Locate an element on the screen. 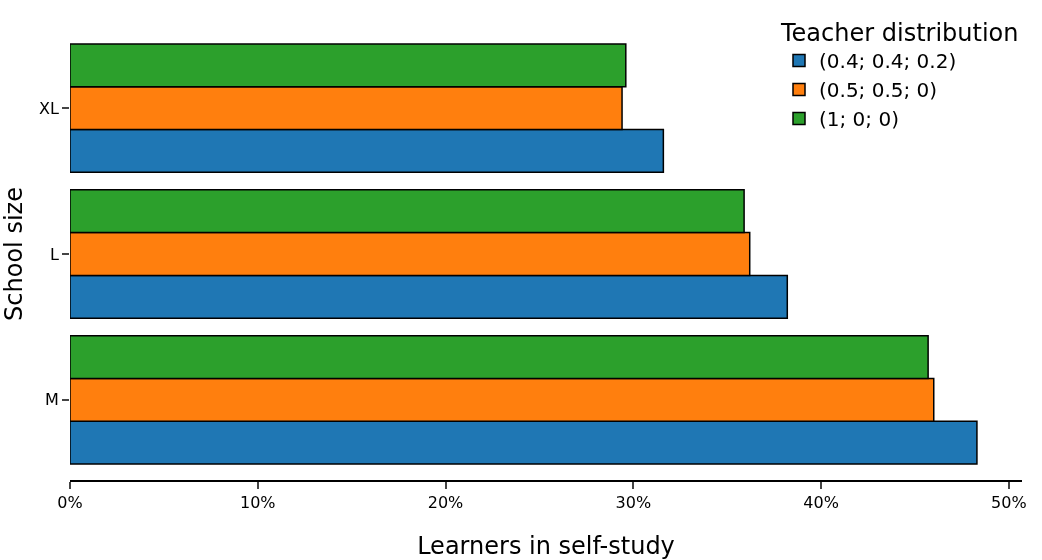 The image size is (1042, 560). y-tick-label: L is located at coordinates (54, 254).